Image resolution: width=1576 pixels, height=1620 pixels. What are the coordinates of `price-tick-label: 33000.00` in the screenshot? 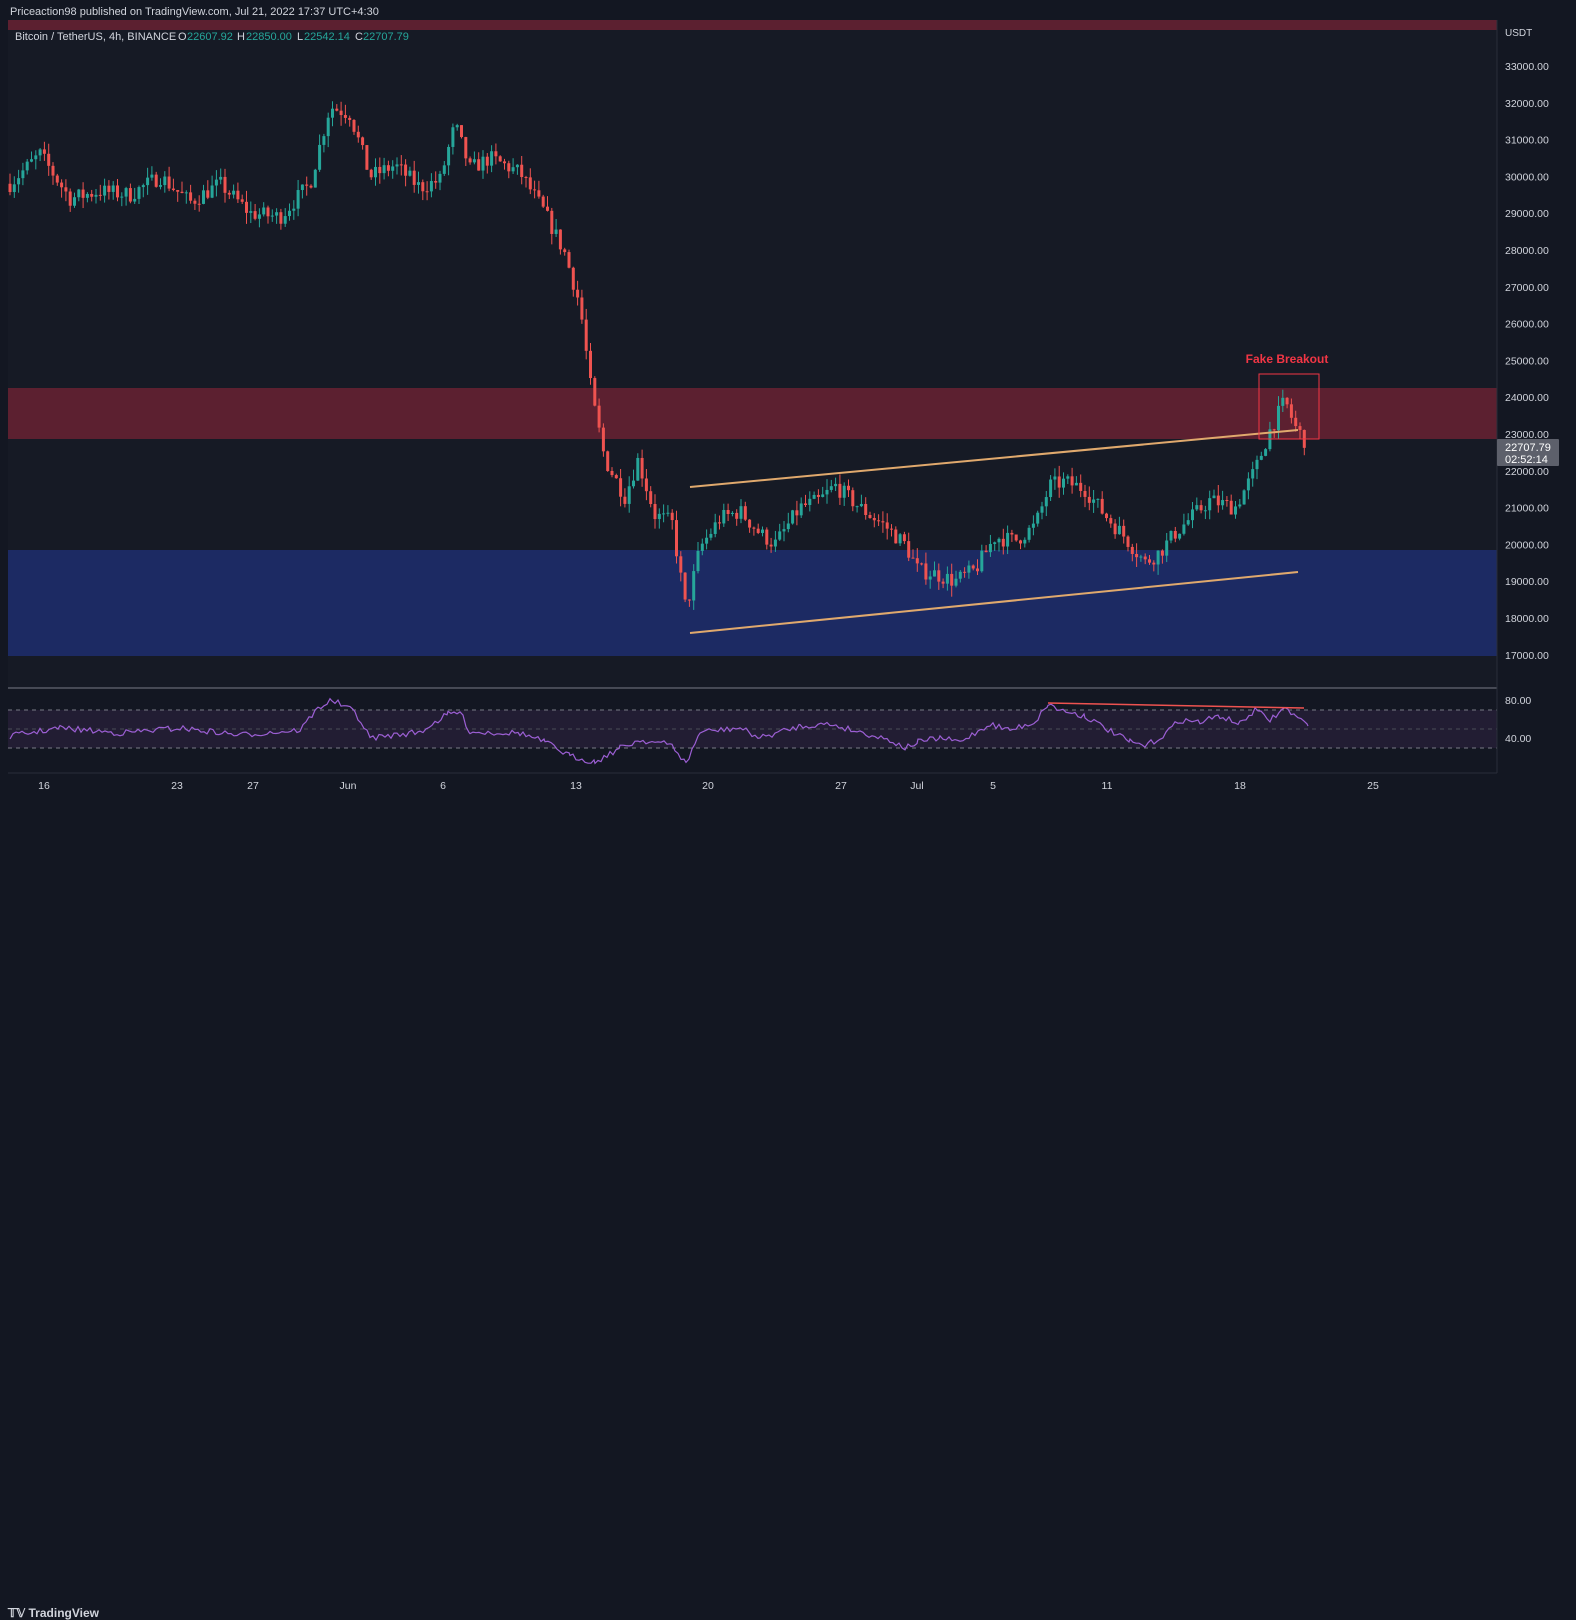 It's located at (1527, 67).